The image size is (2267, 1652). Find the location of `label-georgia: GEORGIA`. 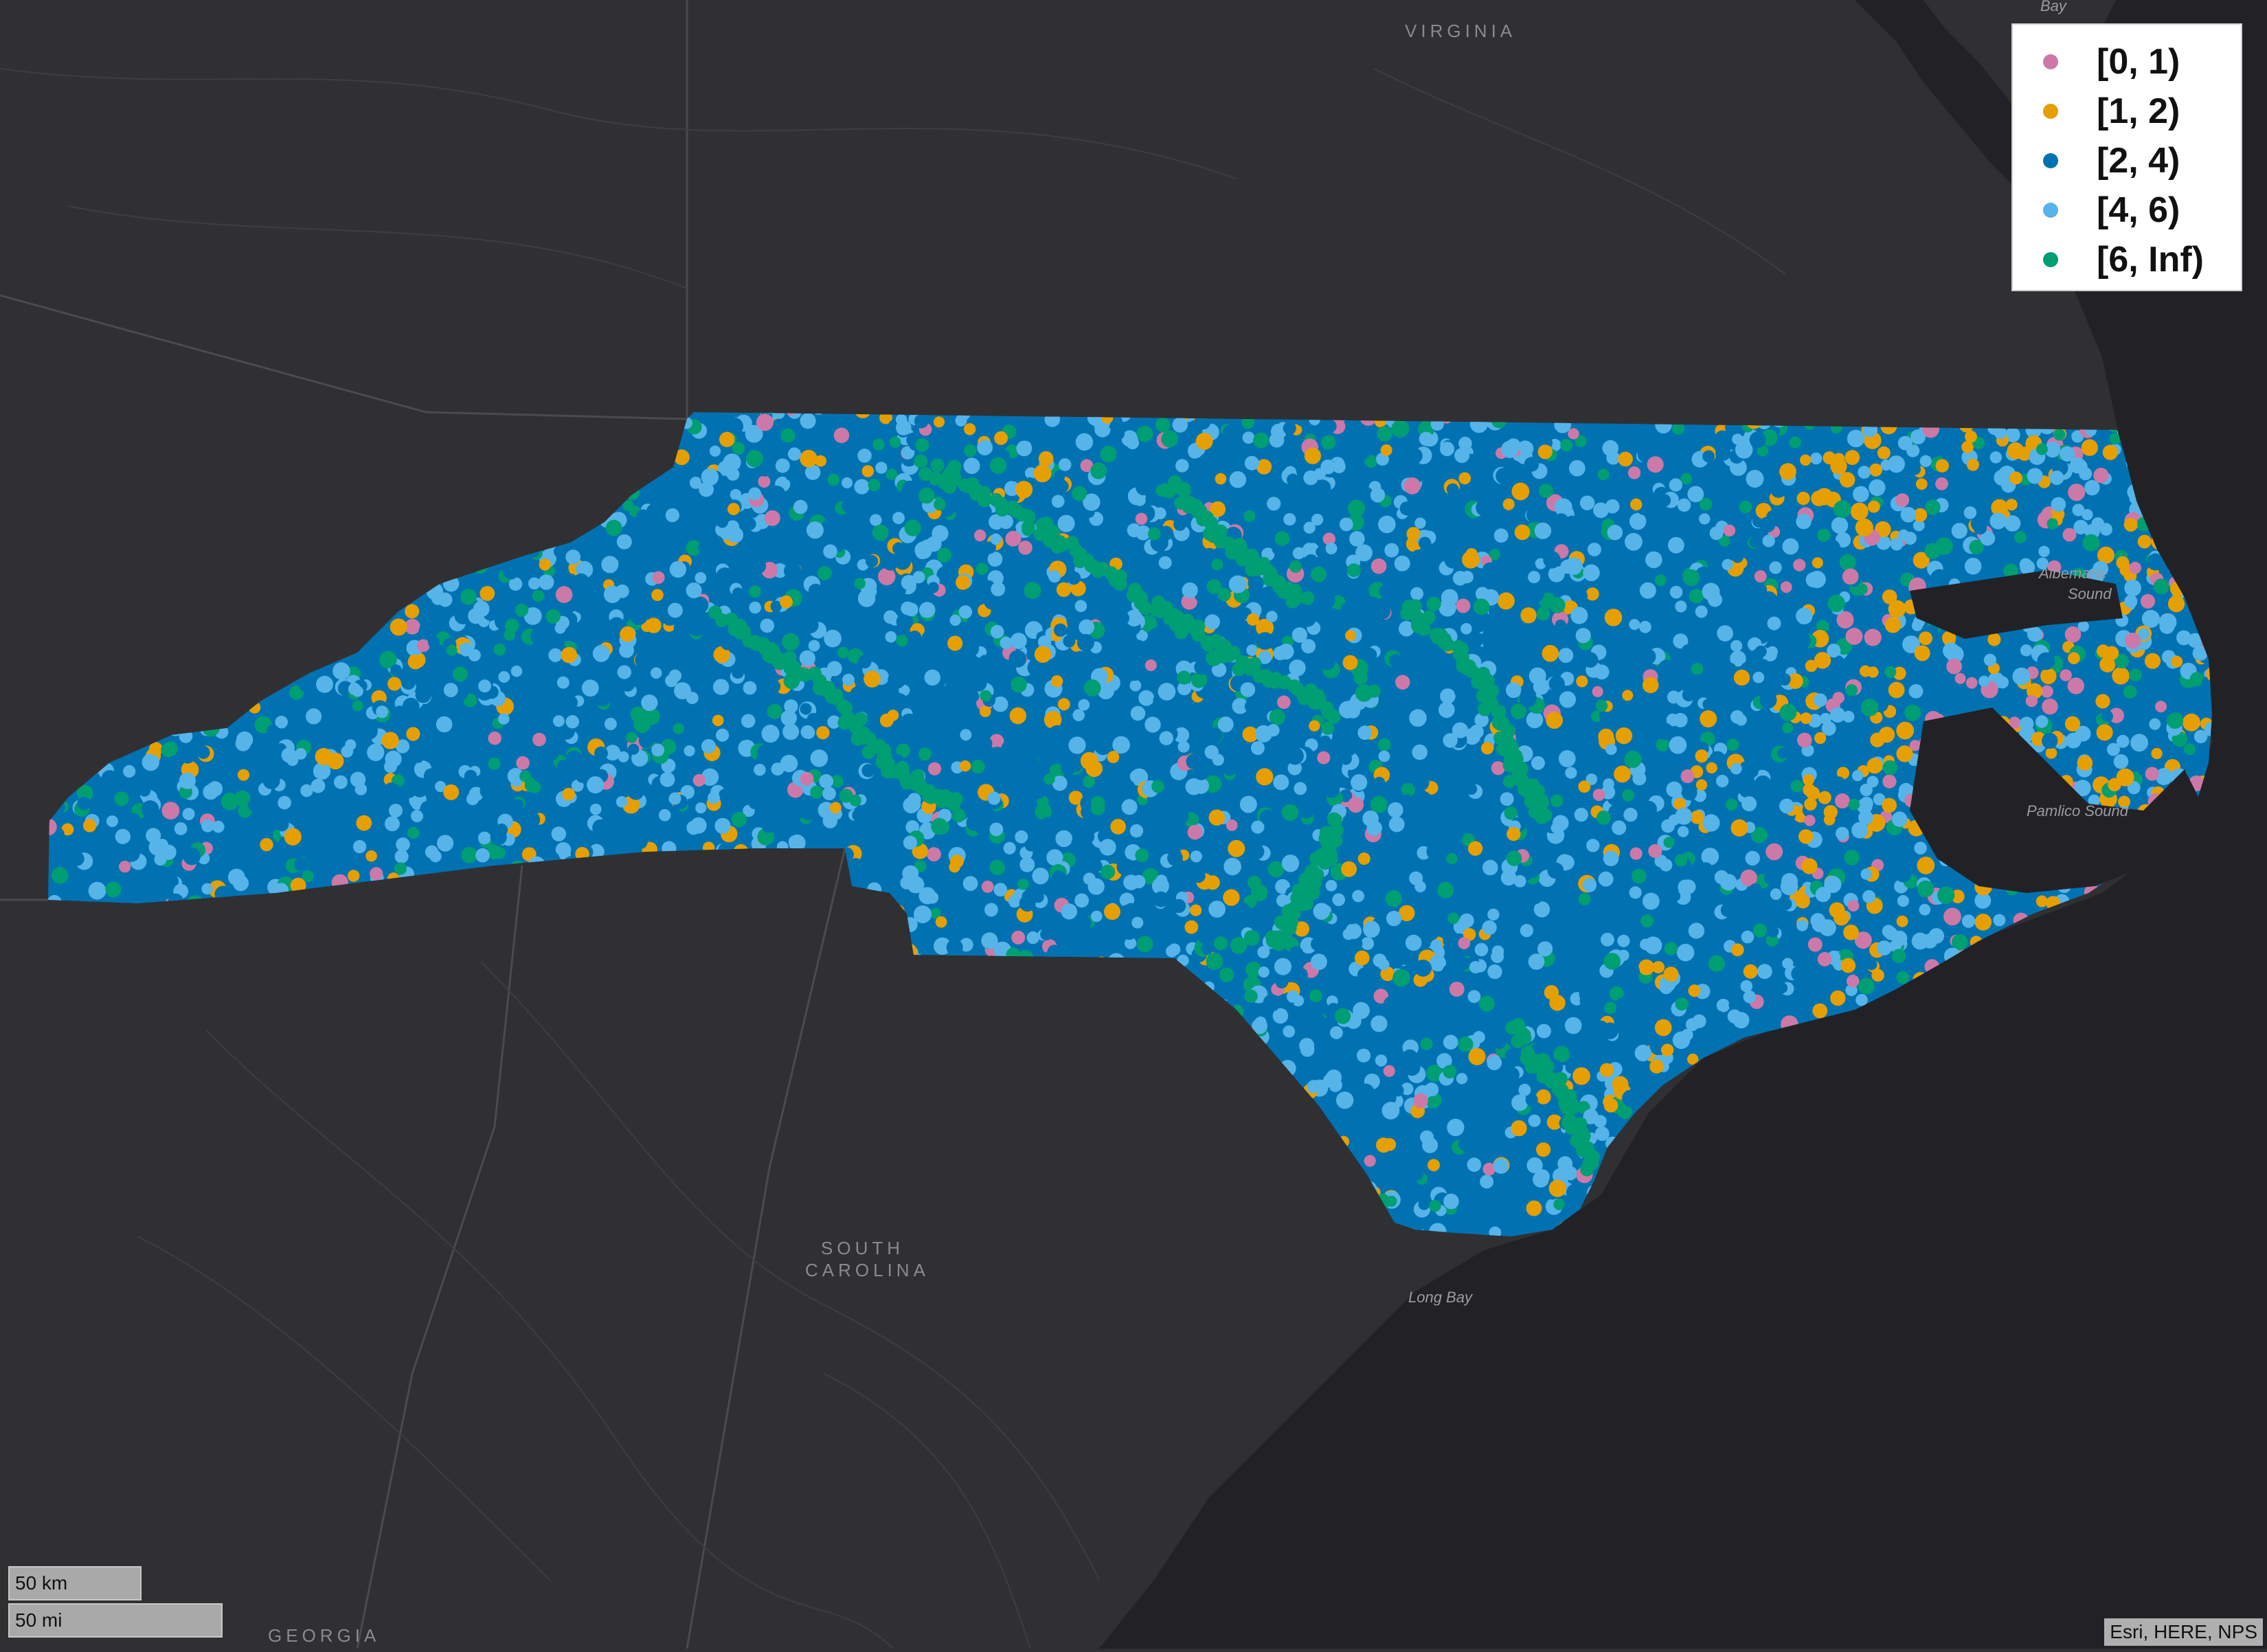

label-georgia: GEORGIA is located at coordinates (324, 1635).